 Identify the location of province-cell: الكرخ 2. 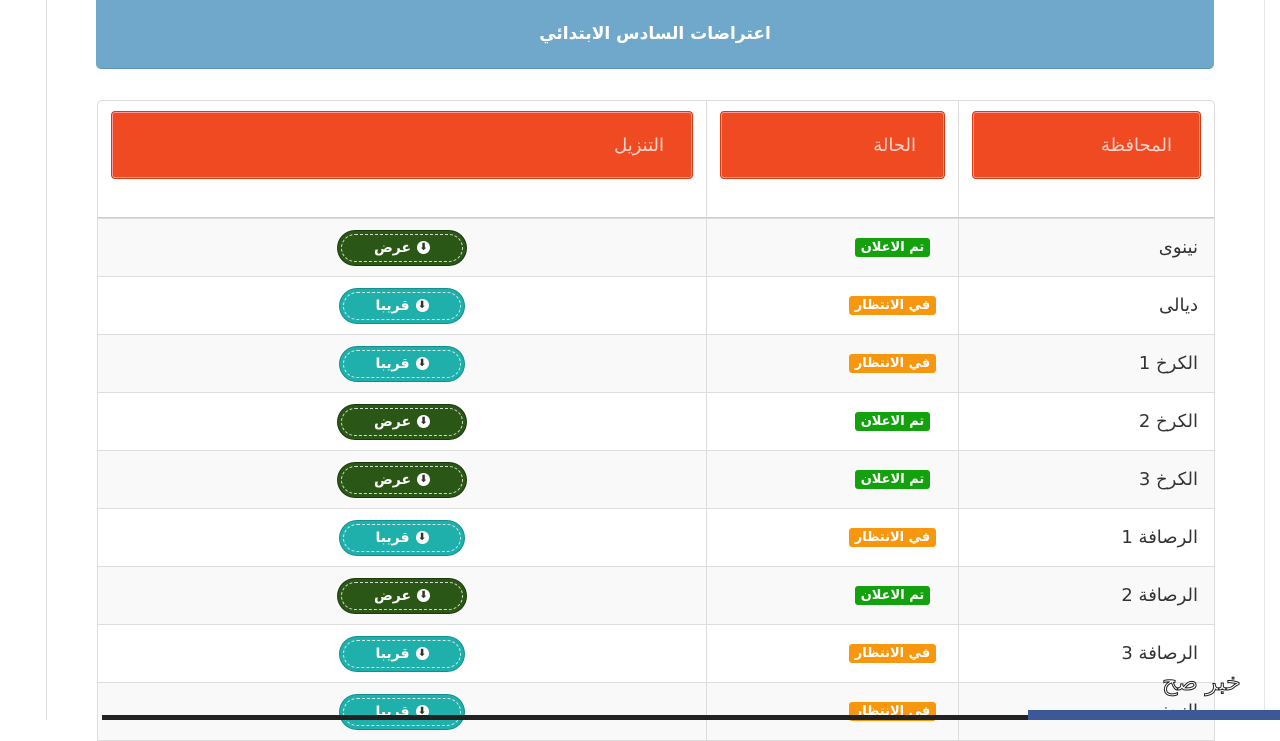
(1086, 421).